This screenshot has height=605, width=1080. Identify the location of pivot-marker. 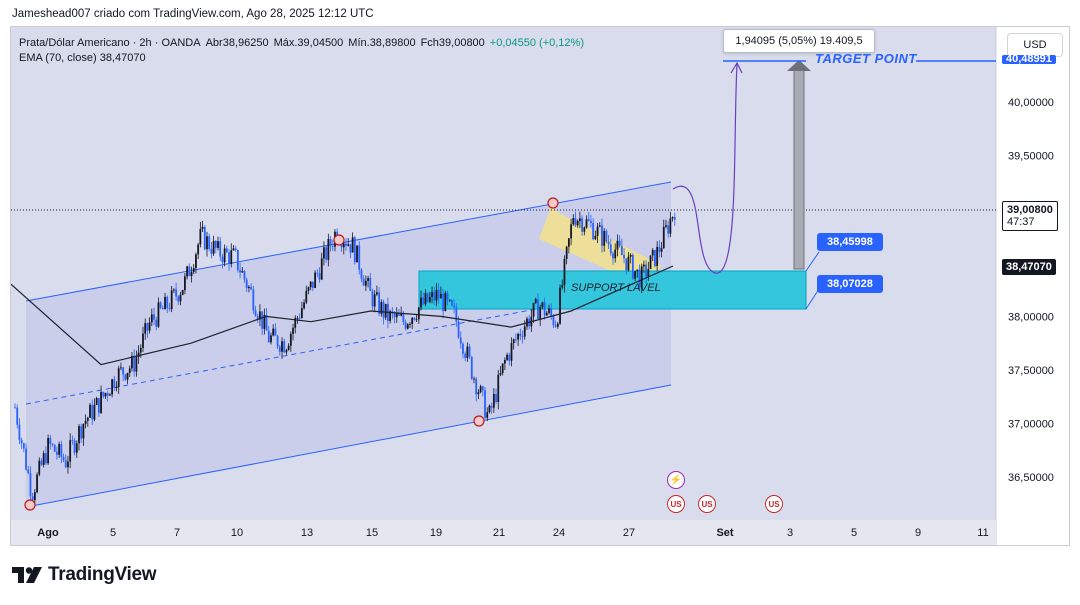
(479, 421).